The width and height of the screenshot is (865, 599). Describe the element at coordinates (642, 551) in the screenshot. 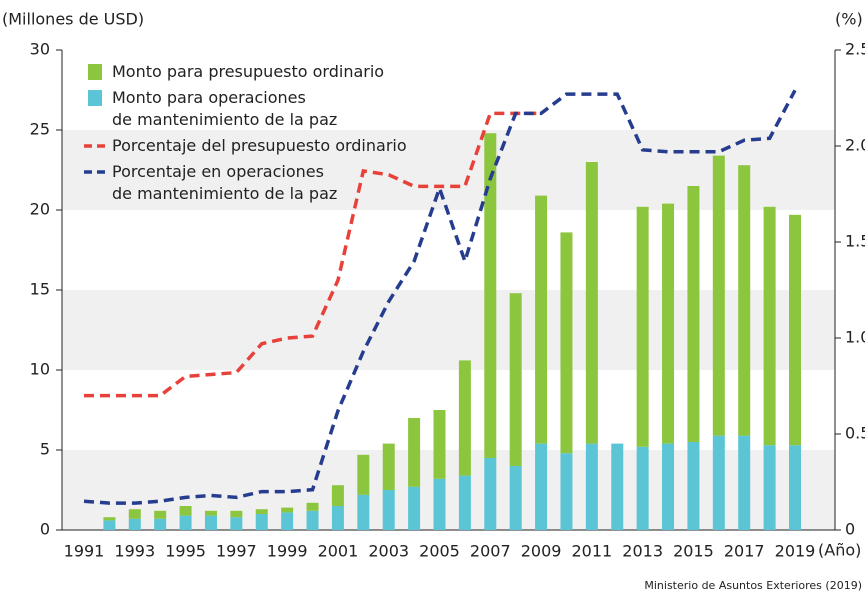

I see `x-tick-label: 2013` at that location.